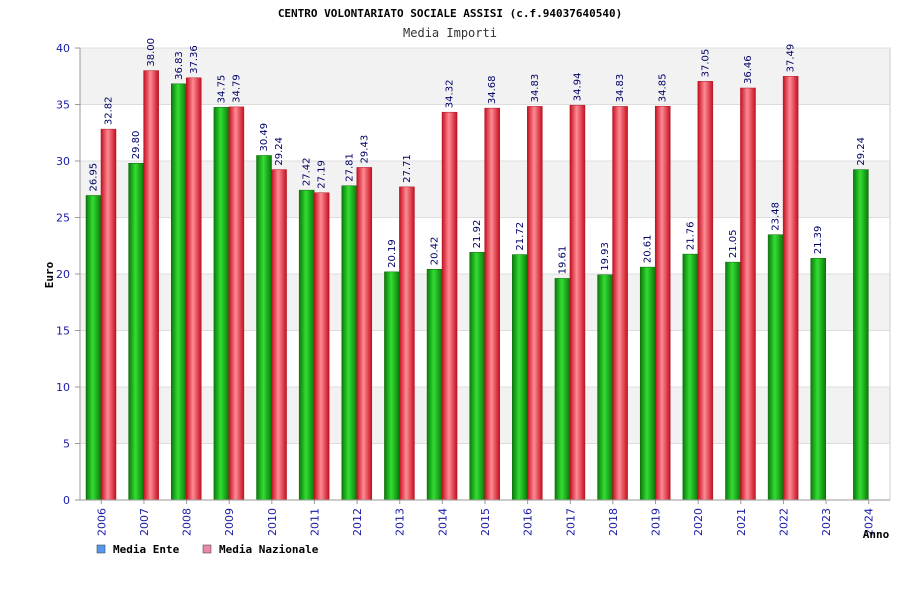 The image size is (900, 600). Describe the element at coordinates (236, 88) in the screenshot. I see `data-label-nazionale-2009: 34.79` at that location.